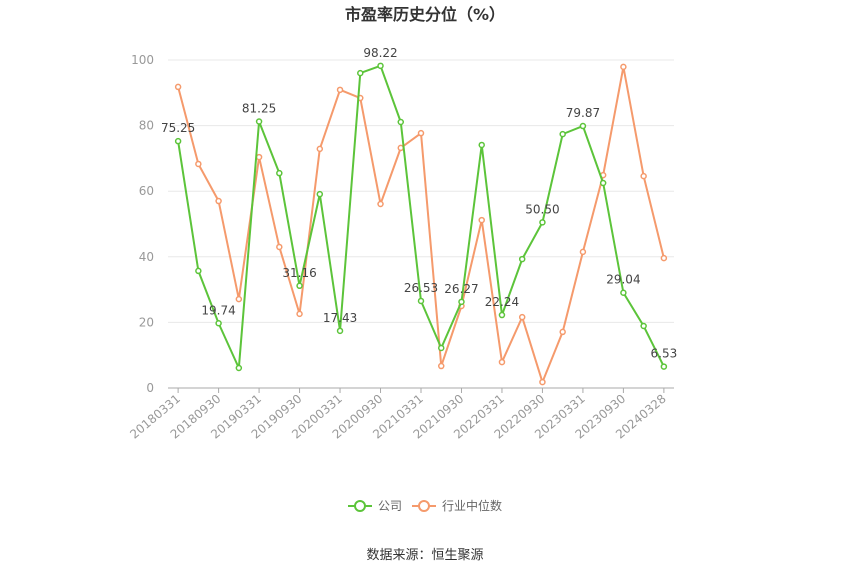  Describe the element at coordinates (146, 322) in the screenshot. I see `y-tick-label: 20` at that location.